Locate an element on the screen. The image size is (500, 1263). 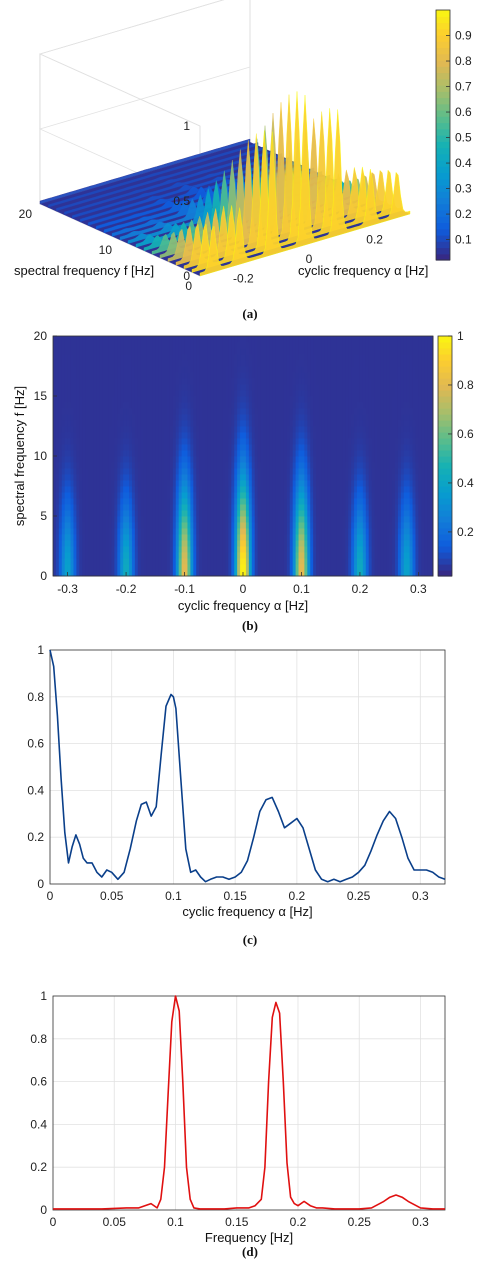
surface-slice is located at coordinates (145, 171).